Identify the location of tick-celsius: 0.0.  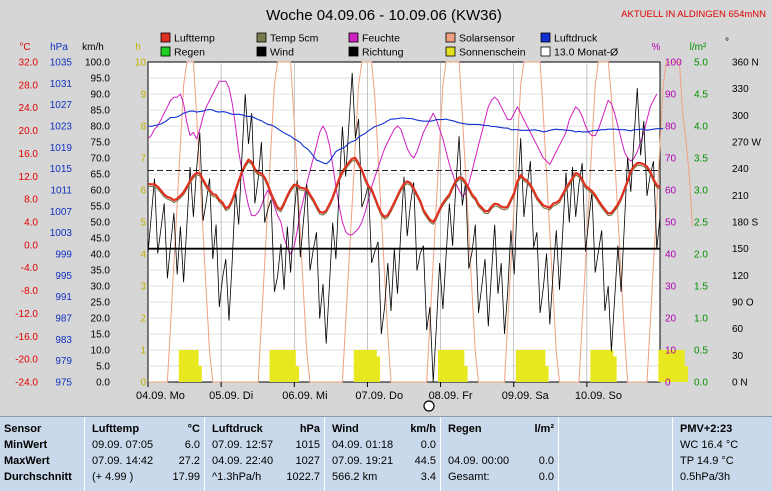
(31, 245).